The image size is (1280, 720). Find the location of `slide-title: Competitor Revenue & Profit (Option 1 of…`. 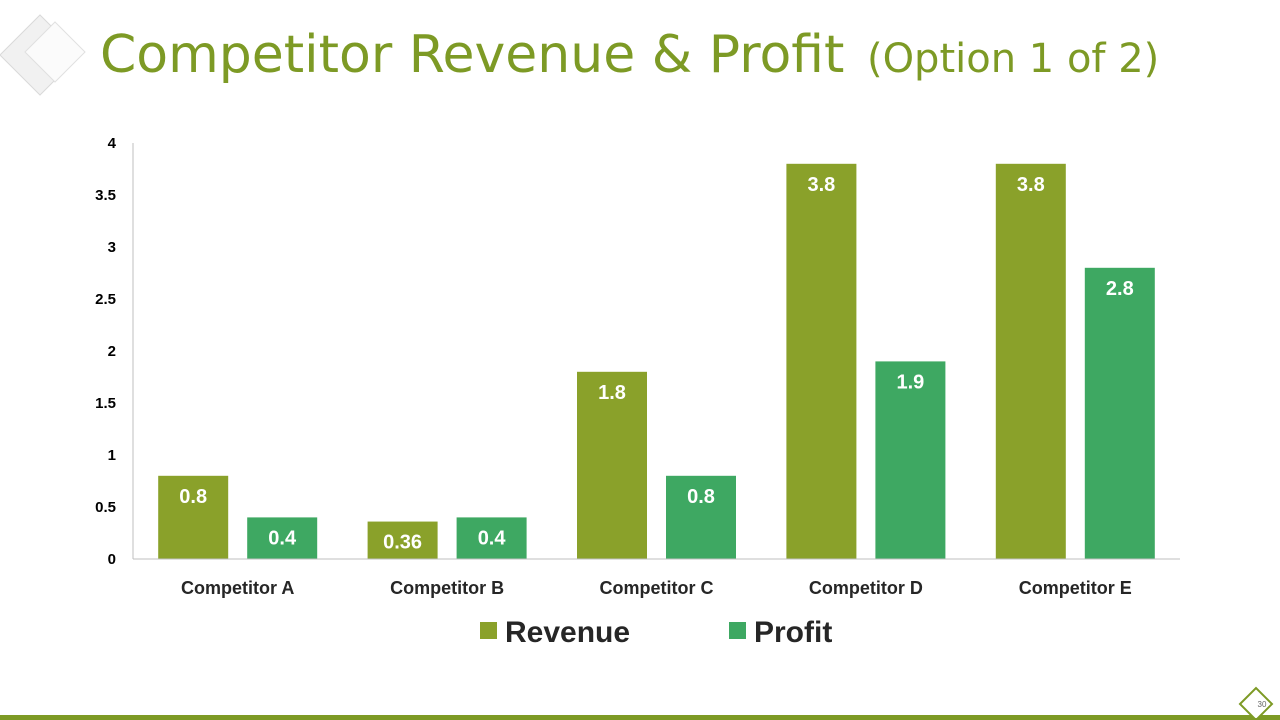

slide-title: Competitor Revenue & Profit (Option 1 of… is located at coordinates (629, 57).